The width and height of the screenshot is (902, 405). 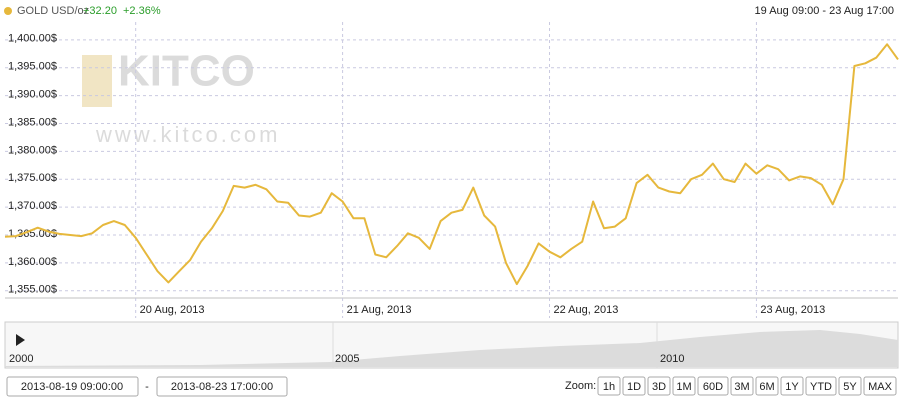 I want to click on button-label: 6M, so click(x=766, y=387).